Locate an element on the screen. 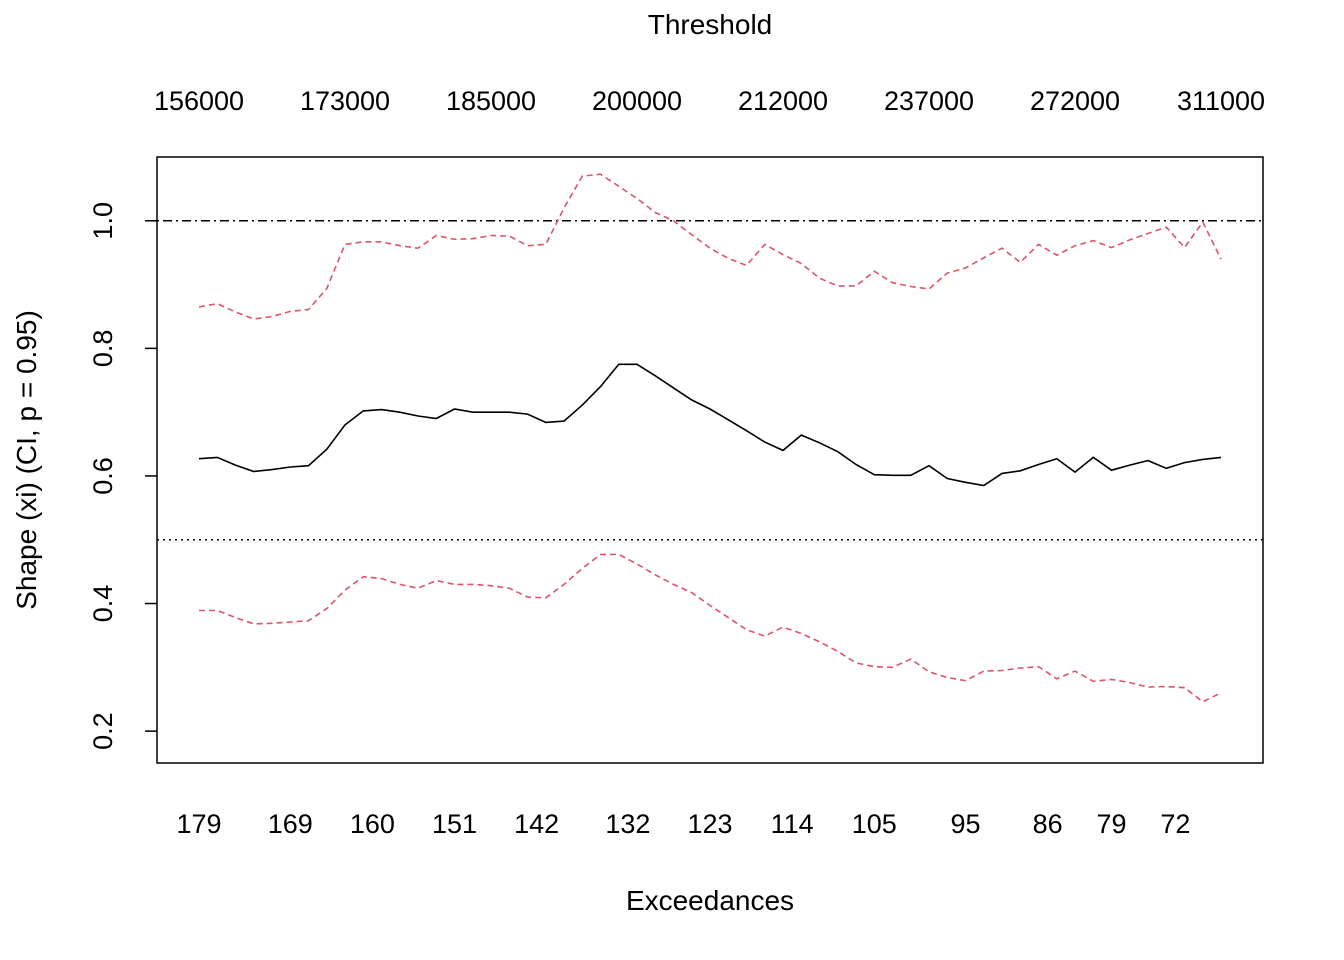  y-tick-label-3: 0.8 is located at coordinates (103, 349).